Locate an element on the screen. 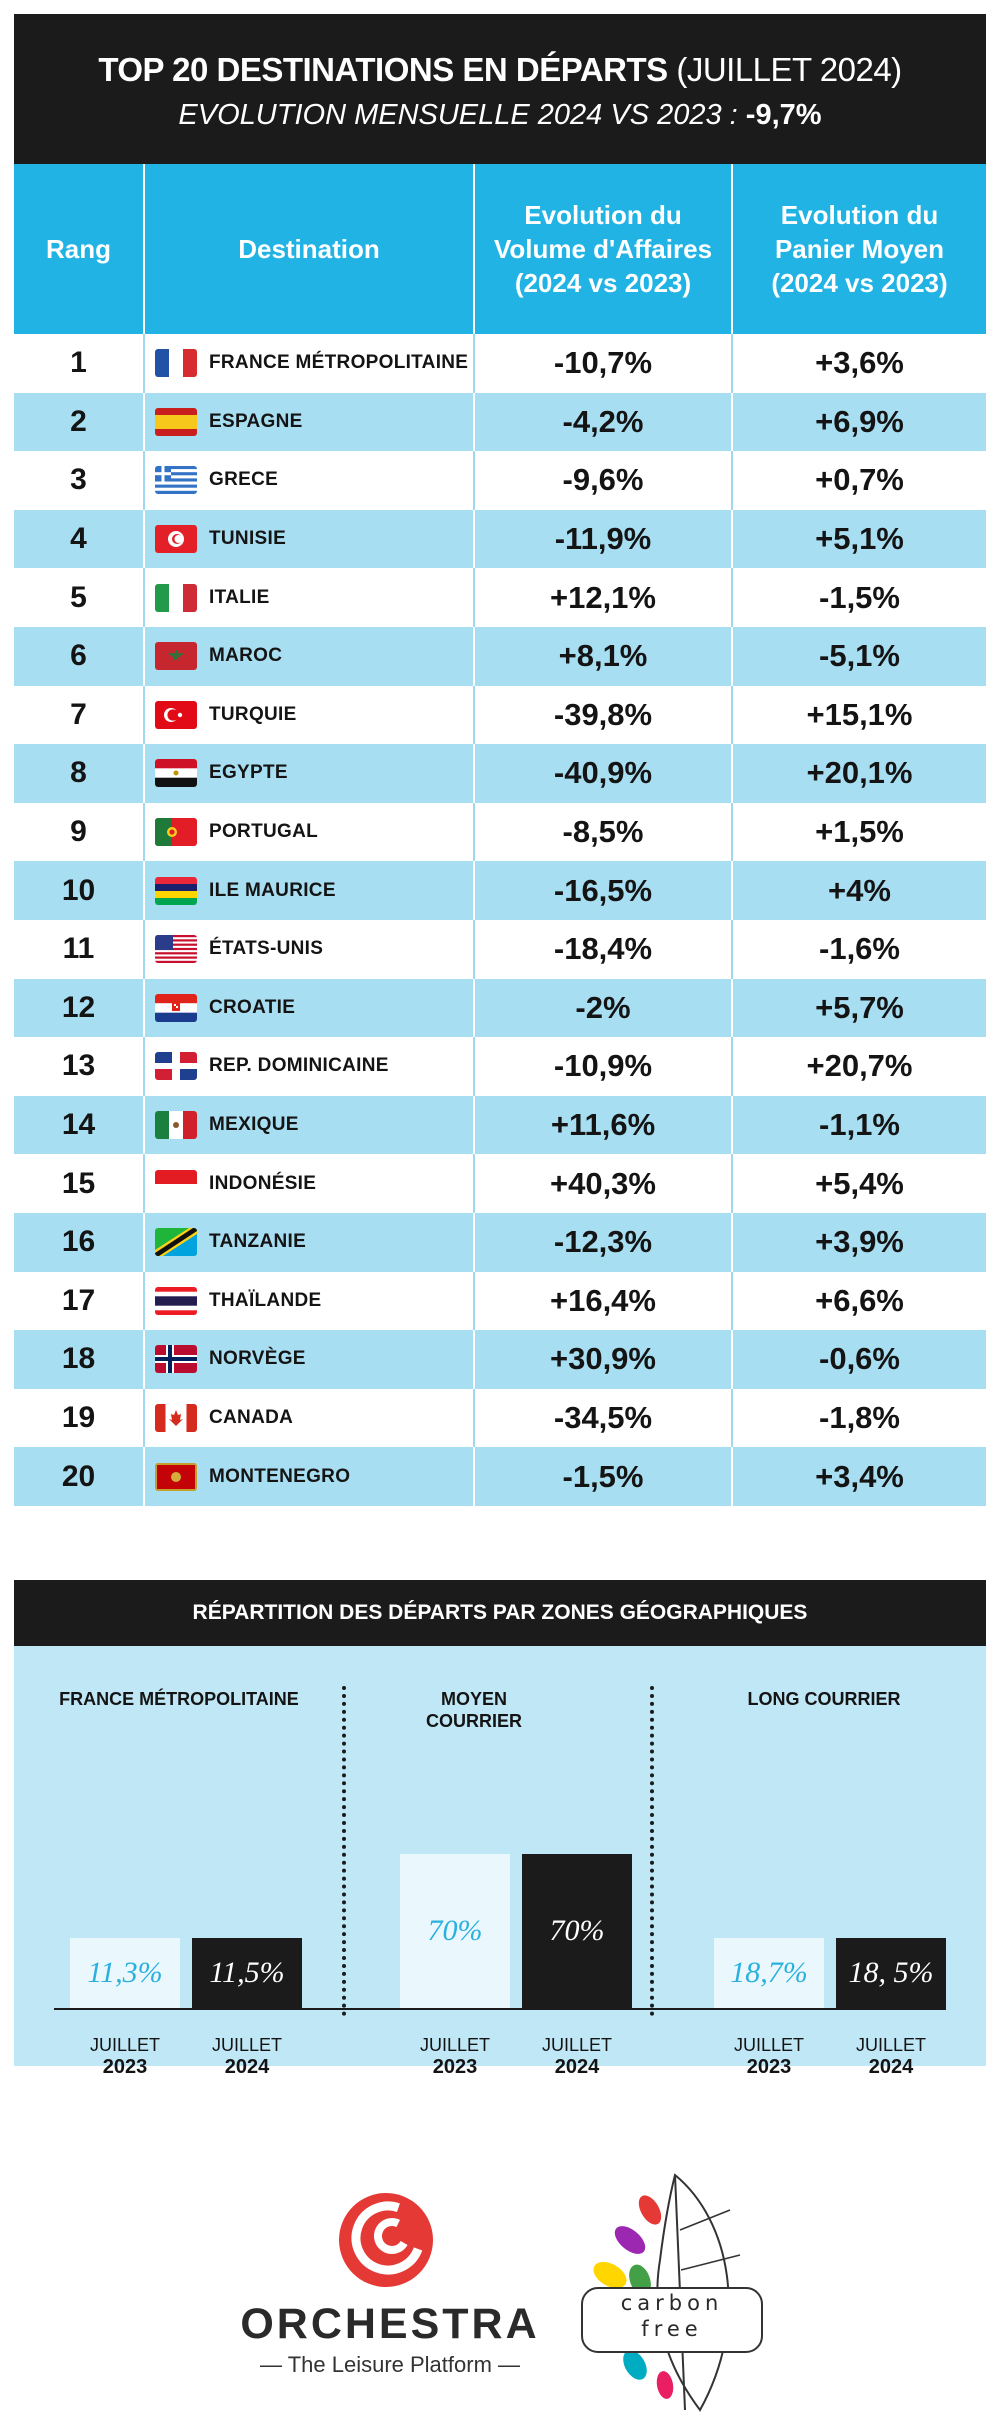 This screenshot has height=2435, width=1000. table-row: 14 MEXIQUE +11,6% -1,1% is located at coordinates (500, 1125).